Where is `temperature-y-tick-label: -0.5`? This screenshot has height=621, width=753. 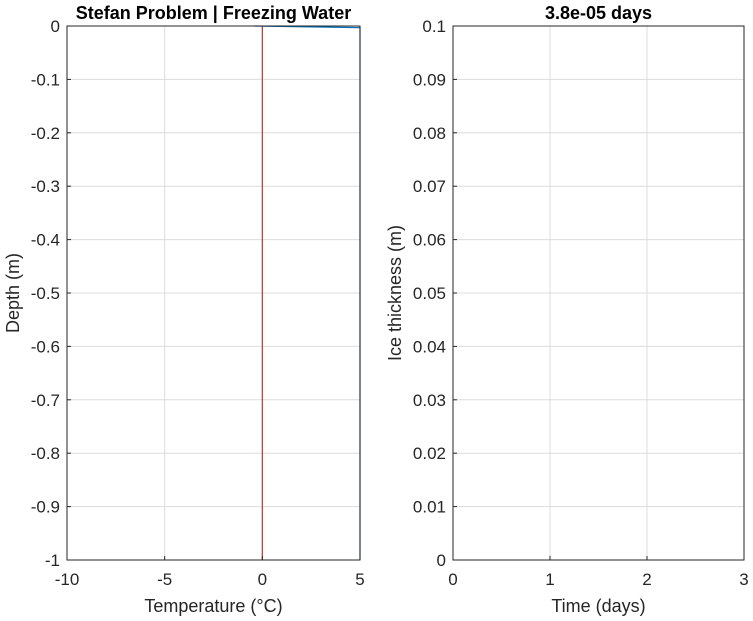 temperature-y-tick-label: -0.5 is located at coordinates (45, 293).